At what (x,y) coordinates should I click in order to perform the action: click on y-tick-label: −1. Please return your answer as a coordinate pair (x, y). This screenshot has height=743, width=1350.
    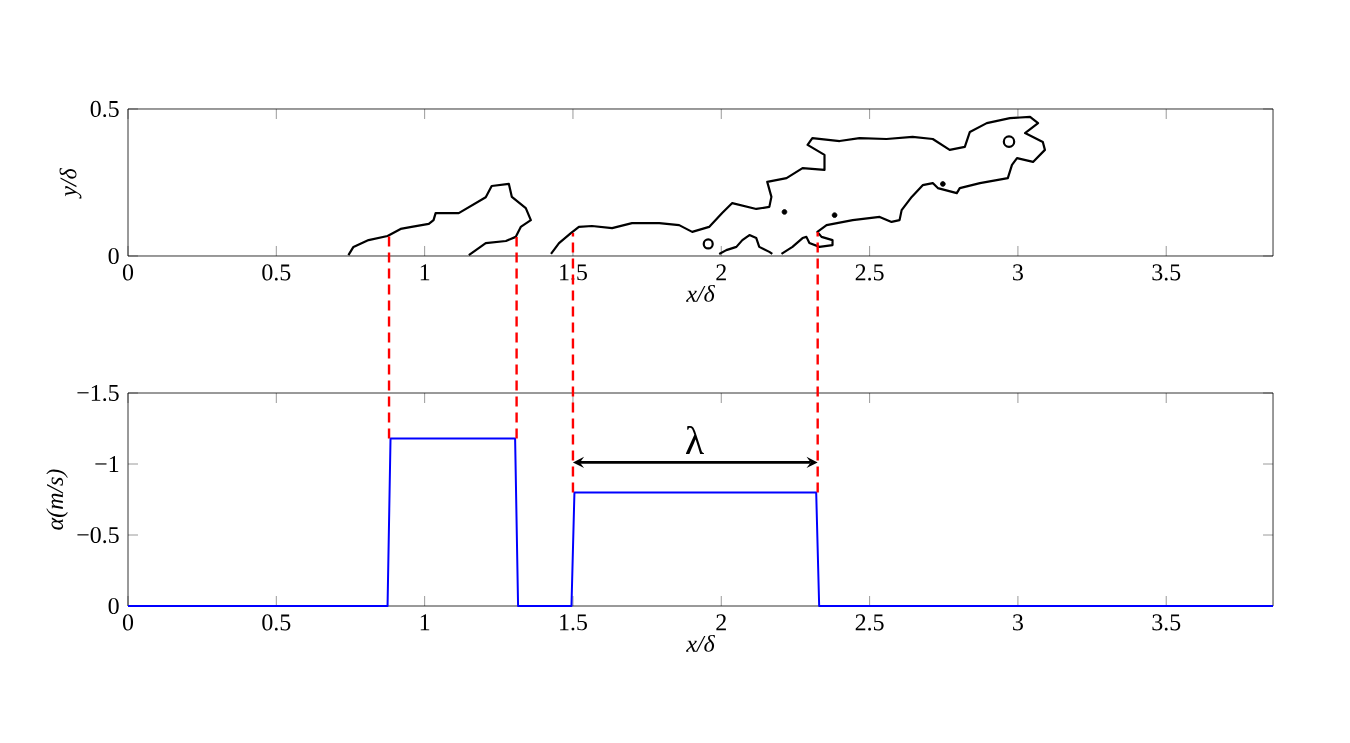
    Looking at the image, I should click on (107, 464).